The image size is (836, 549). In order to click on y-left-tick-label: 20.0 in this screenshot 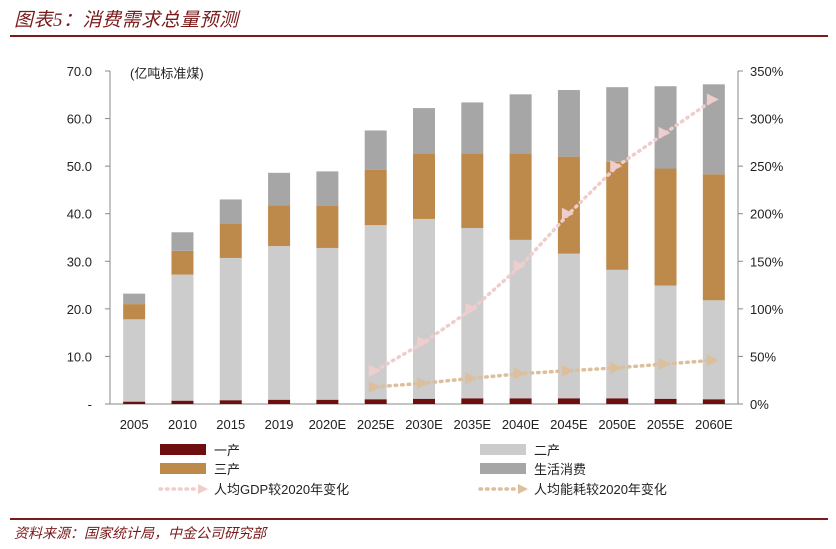, I will do `click(79, 309)`.